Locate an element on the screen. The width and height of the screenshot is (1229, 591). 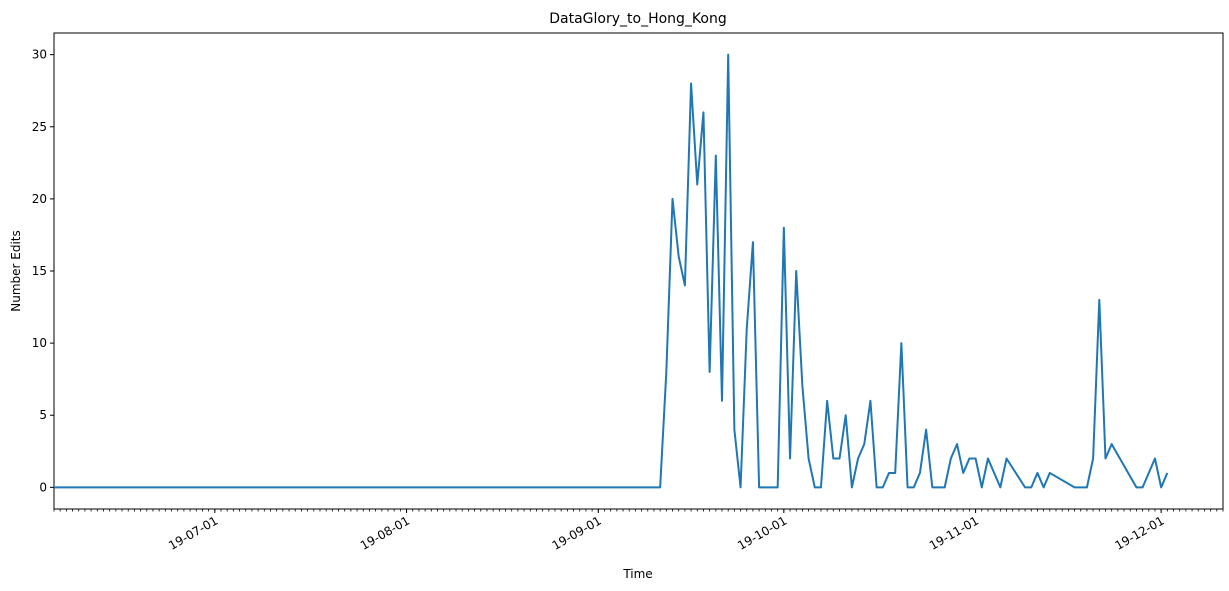
y-tick-label: 10 is located at coordinates (39, 343).